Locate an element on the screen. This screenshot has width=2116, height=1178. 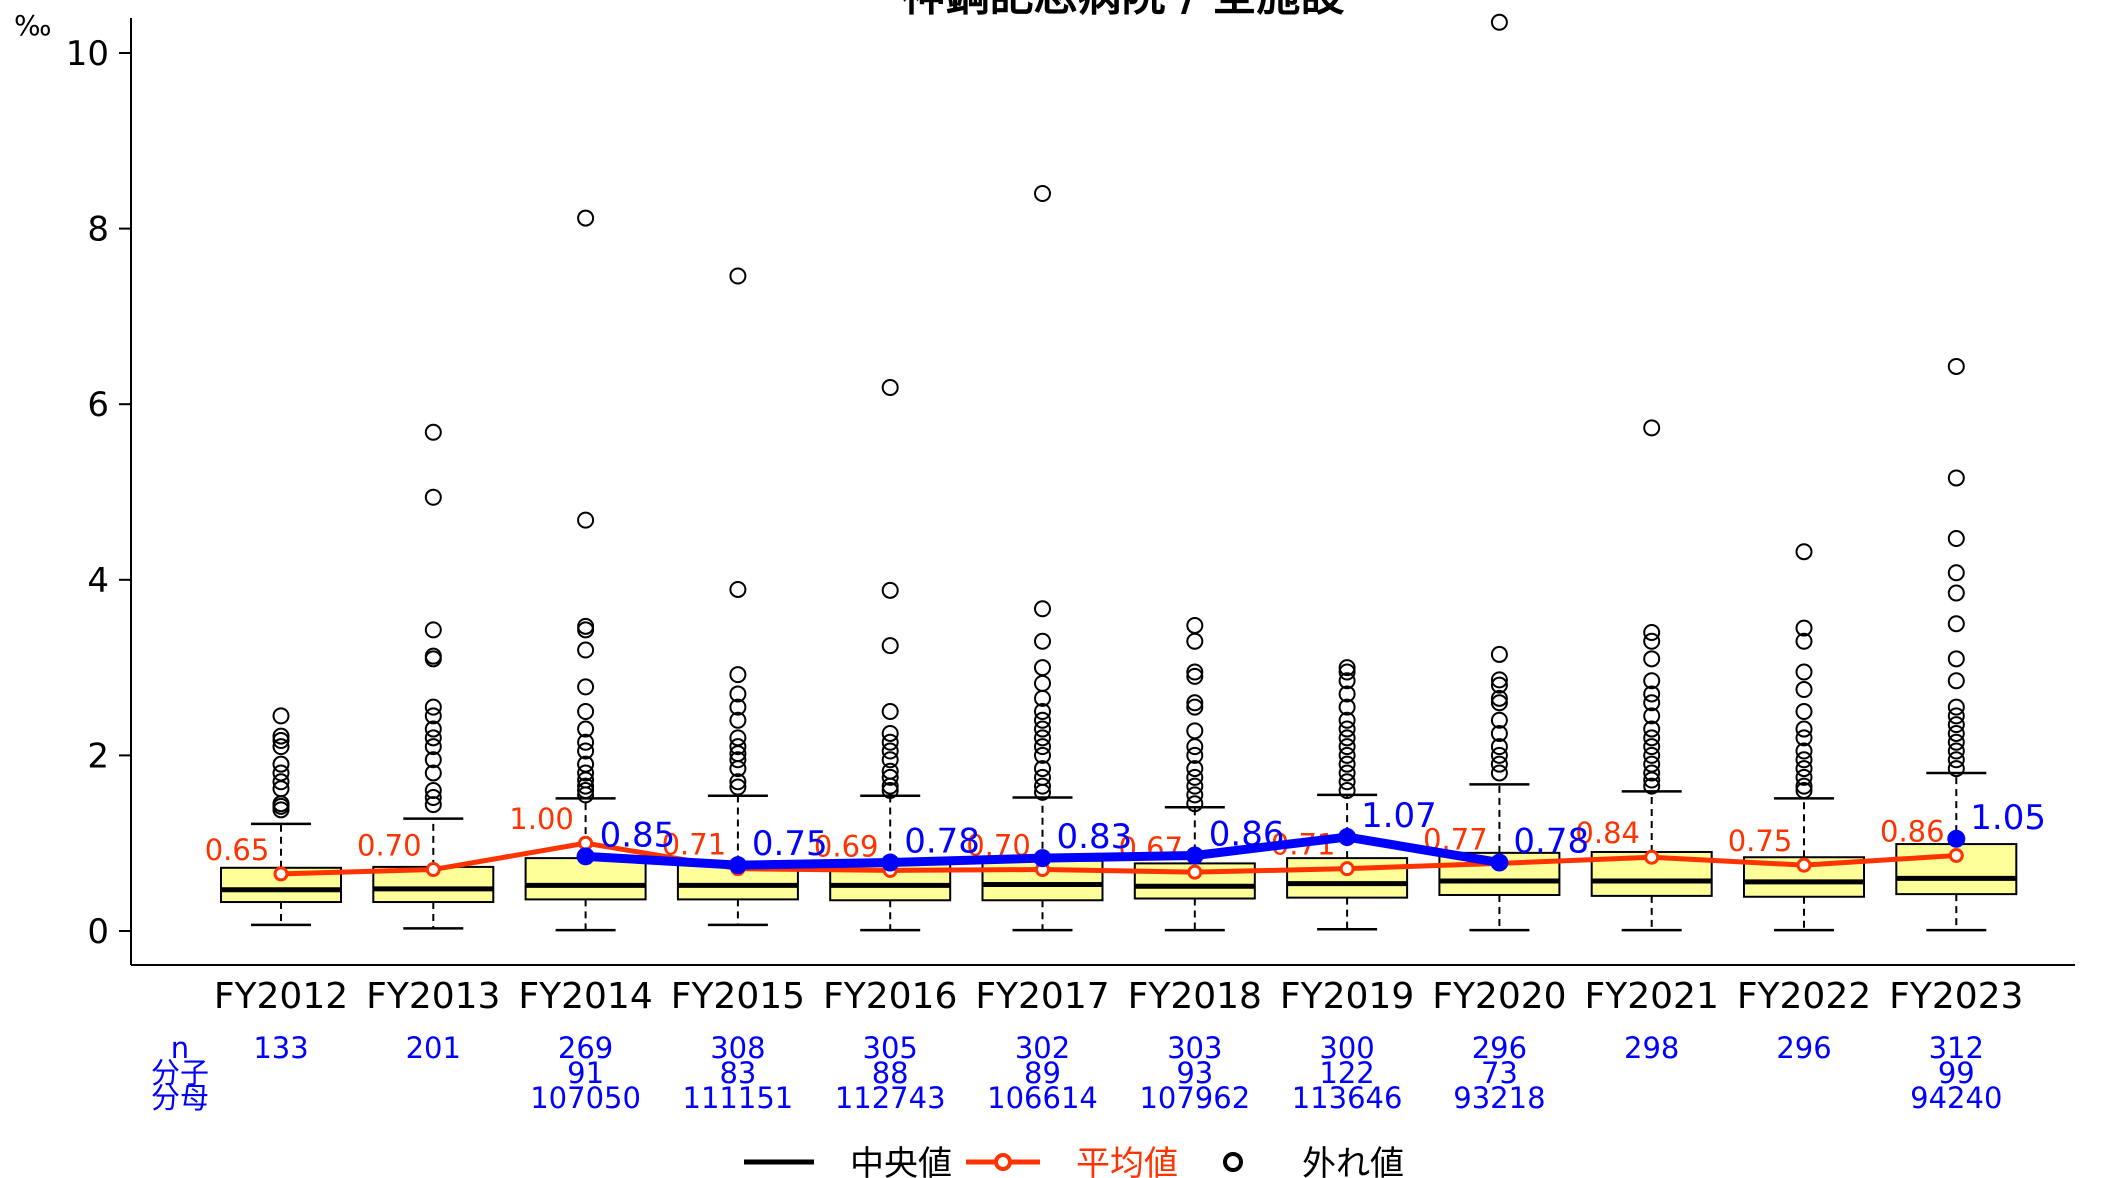
x-tick-label: FY2017 is located at coordinates (1042, 996).